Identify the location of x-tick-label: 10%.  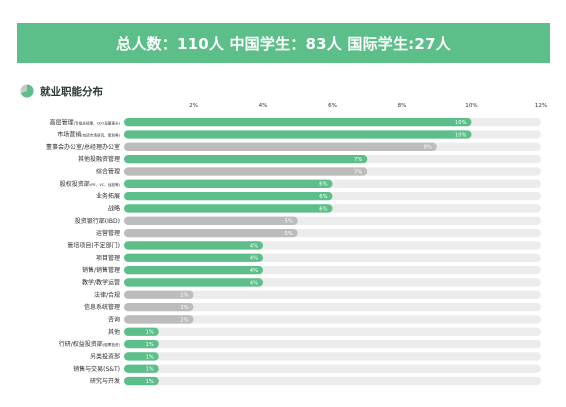
(471, 106).